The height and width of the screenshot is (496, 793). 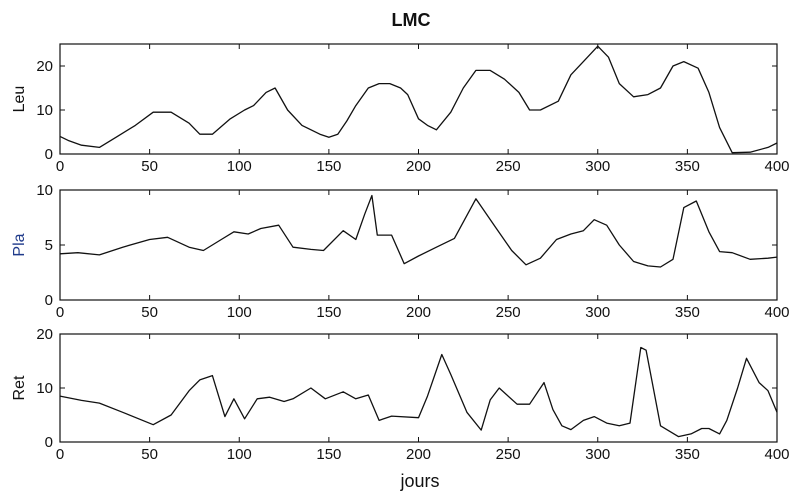 What do you see at coordinates (418, 231) in the screenshot?
I see `series-line-pla` at bounding box center [418, 231].